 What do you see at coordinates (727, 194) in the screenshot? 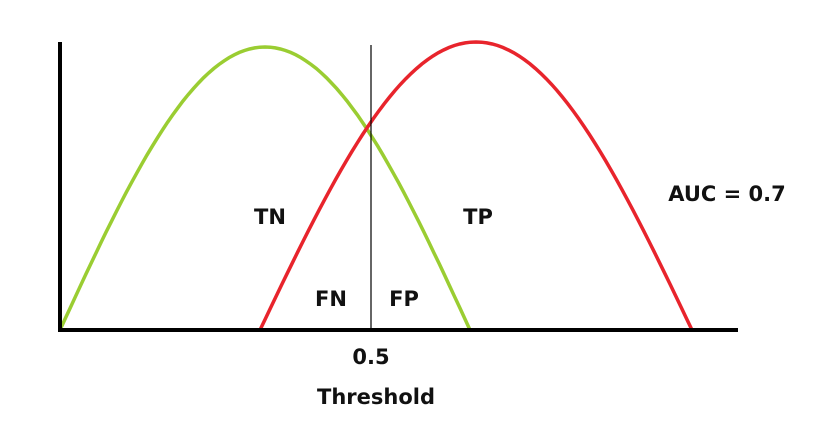
I see `auc-annotation: AUC = 0.7` at bounding box center [727, 194].